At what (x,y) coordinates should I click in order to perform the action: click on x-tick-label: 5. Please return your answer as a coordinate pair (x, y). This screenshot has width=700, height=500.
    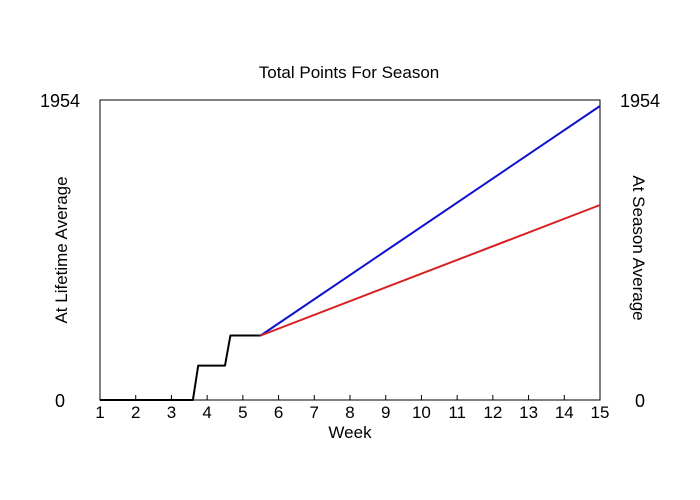
    Looking at the image, I should click on (242, 412).